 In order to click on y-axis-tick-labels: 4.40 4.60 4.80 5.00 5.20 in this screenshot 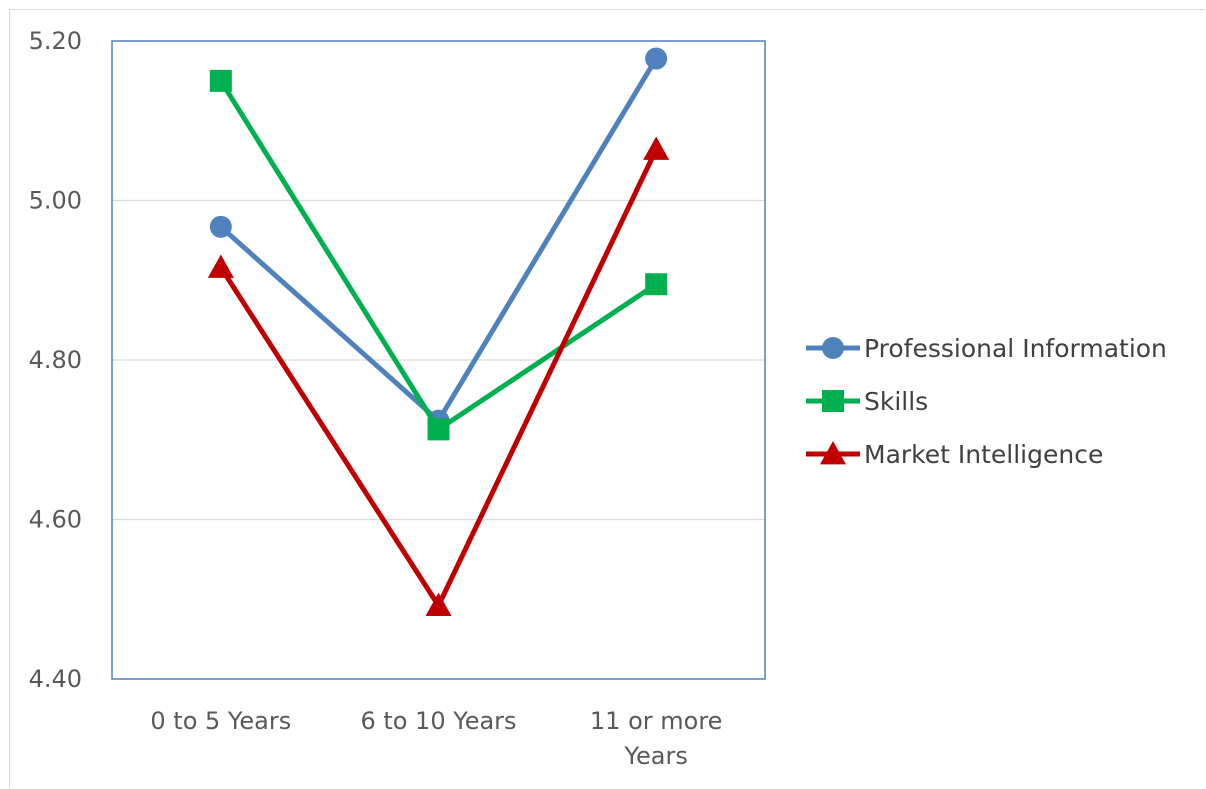, I will do `click(55, 360)`.